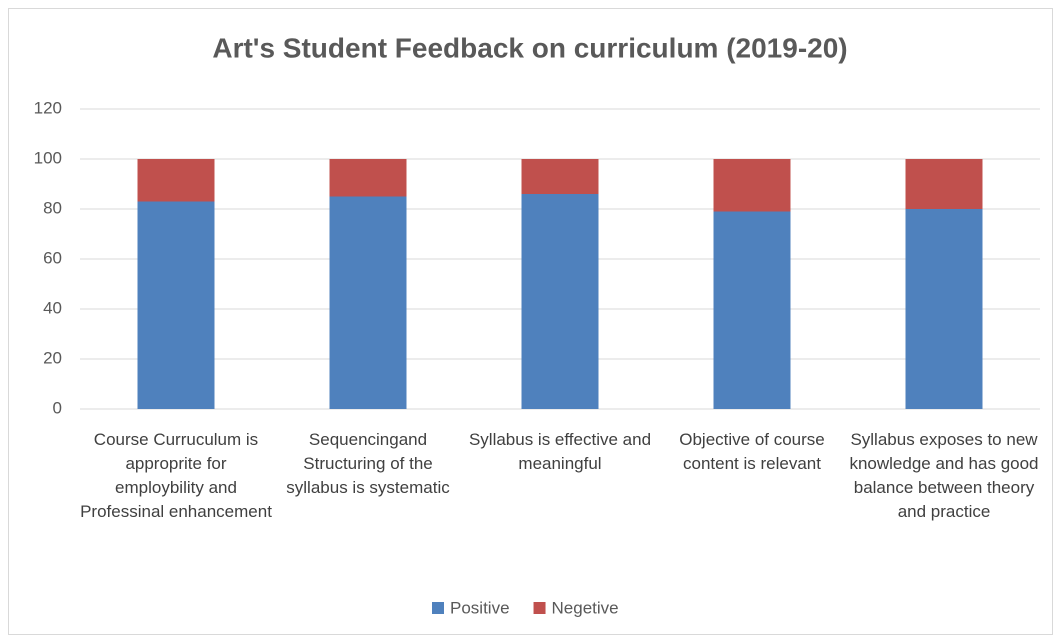 This screenshot has width=1061, height=643. I want to click on legend-label: Positive, so click(480, 607).